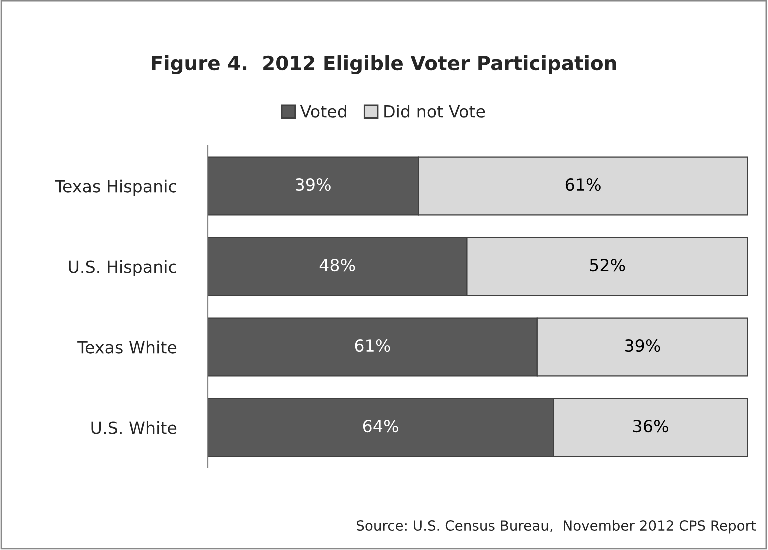  What do you see at coordinates (384, 65) in the screenshot?
I see `chart-title: Figure 4. 2012 Eligible Voter Participation` at bounding box center [384, 65].